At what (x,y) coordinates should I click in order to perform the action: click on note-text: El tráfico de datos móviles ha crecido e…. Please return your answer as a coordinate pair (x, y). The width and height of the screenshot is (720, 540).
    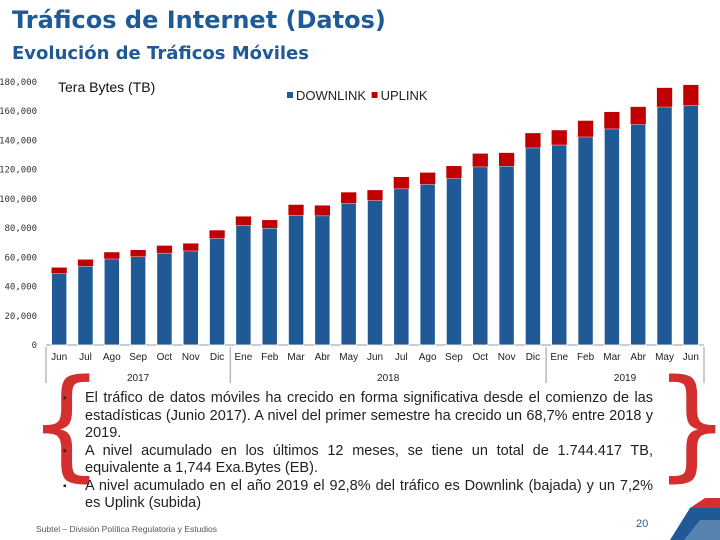
    Looking at the image, I should click on (369, 415).